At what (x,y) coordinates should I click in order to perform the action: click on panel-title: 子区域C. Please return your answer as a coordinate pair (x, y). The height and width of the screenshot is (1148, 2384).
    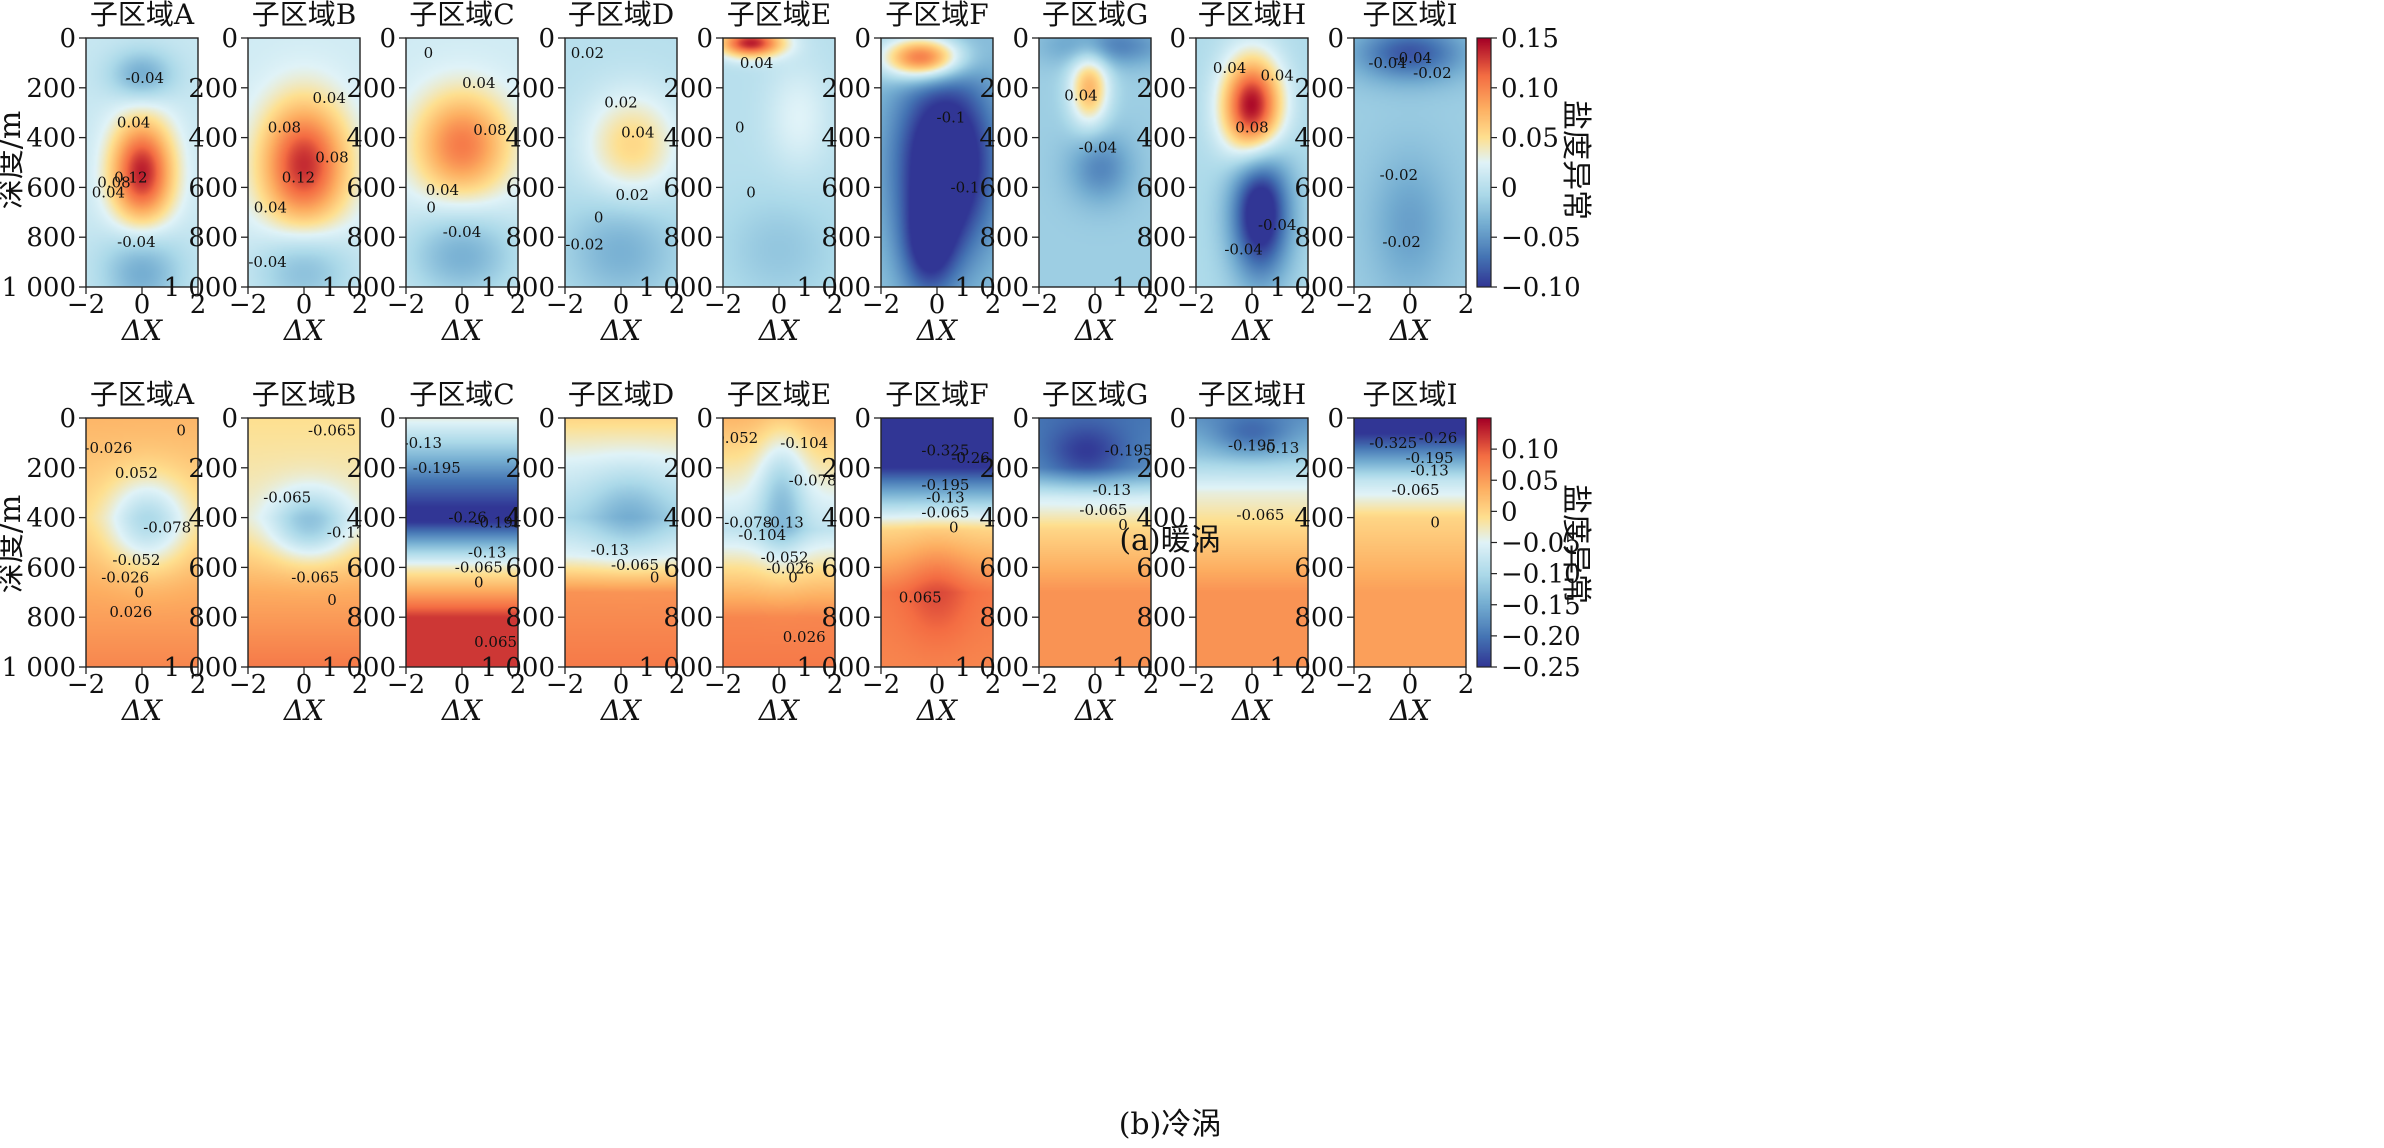
    Looking at the image, I should click on (461, 394).